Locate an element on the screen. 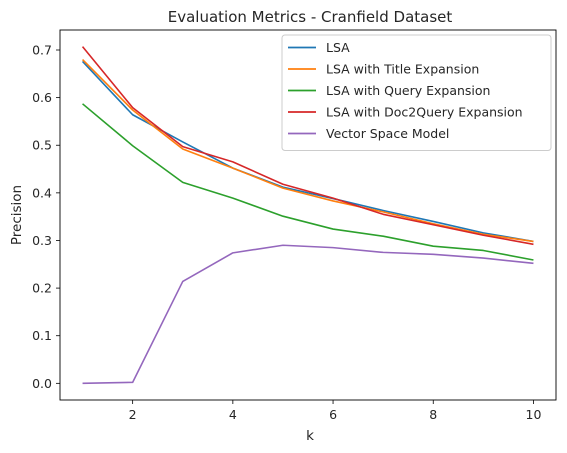  y-tick-label: 0.7 is located at coordinates (42, 50).